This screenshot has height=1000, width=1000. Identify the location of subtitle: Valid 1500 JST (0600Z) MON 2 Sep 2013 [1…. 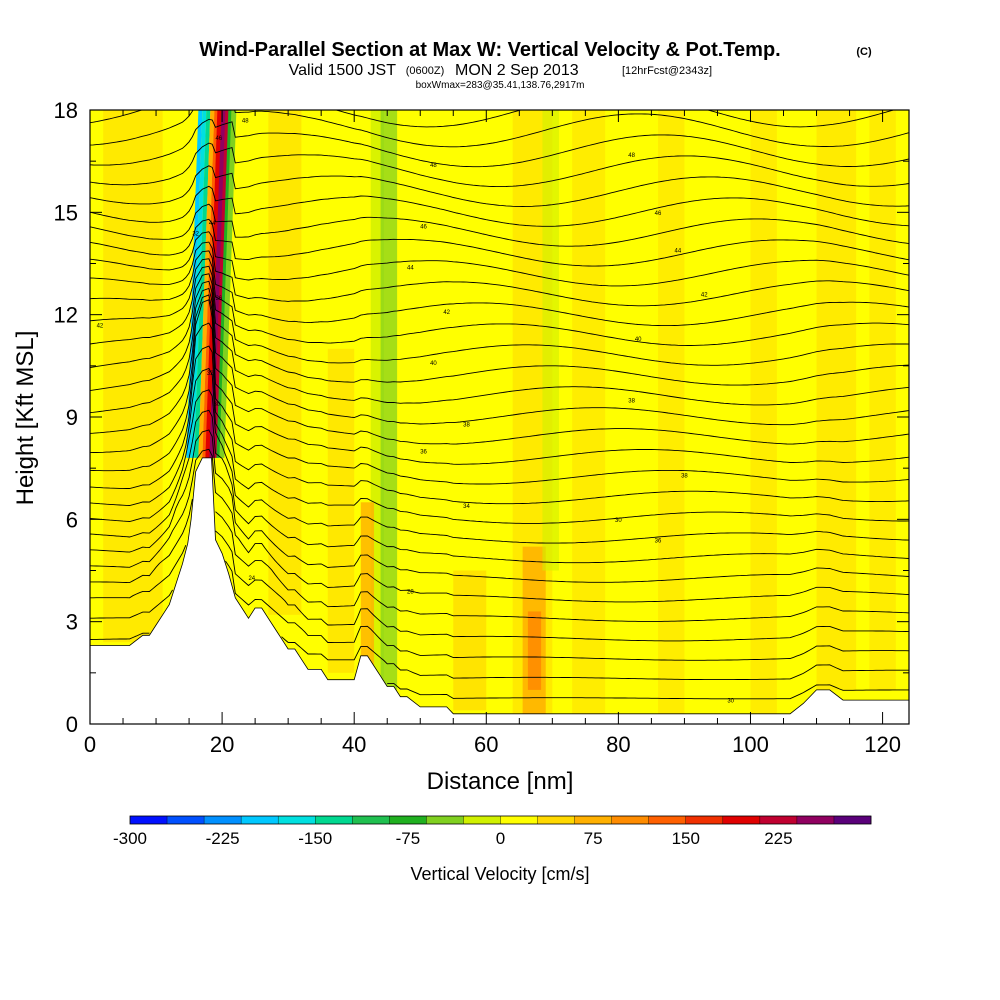
(500, 70).